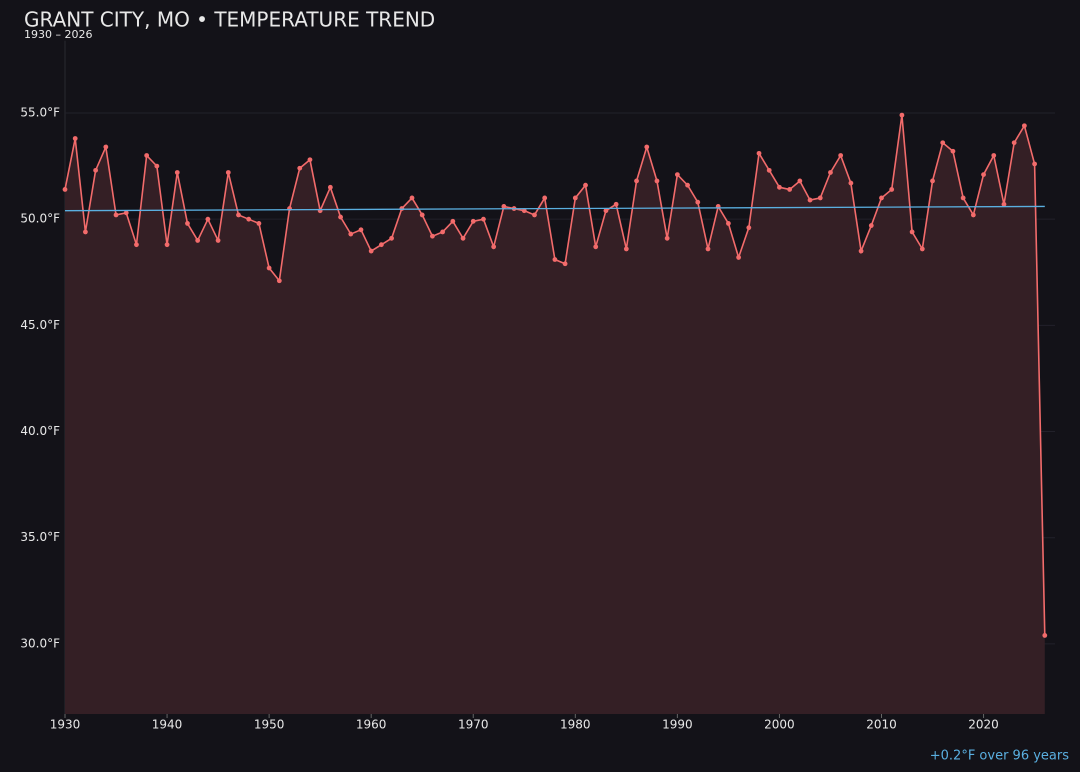 This screenshot has width=1080, height=772. Describe the element at coordinates (40, 431) in the screenshot. I see `y-tick-label: 40.0°F` at that location.